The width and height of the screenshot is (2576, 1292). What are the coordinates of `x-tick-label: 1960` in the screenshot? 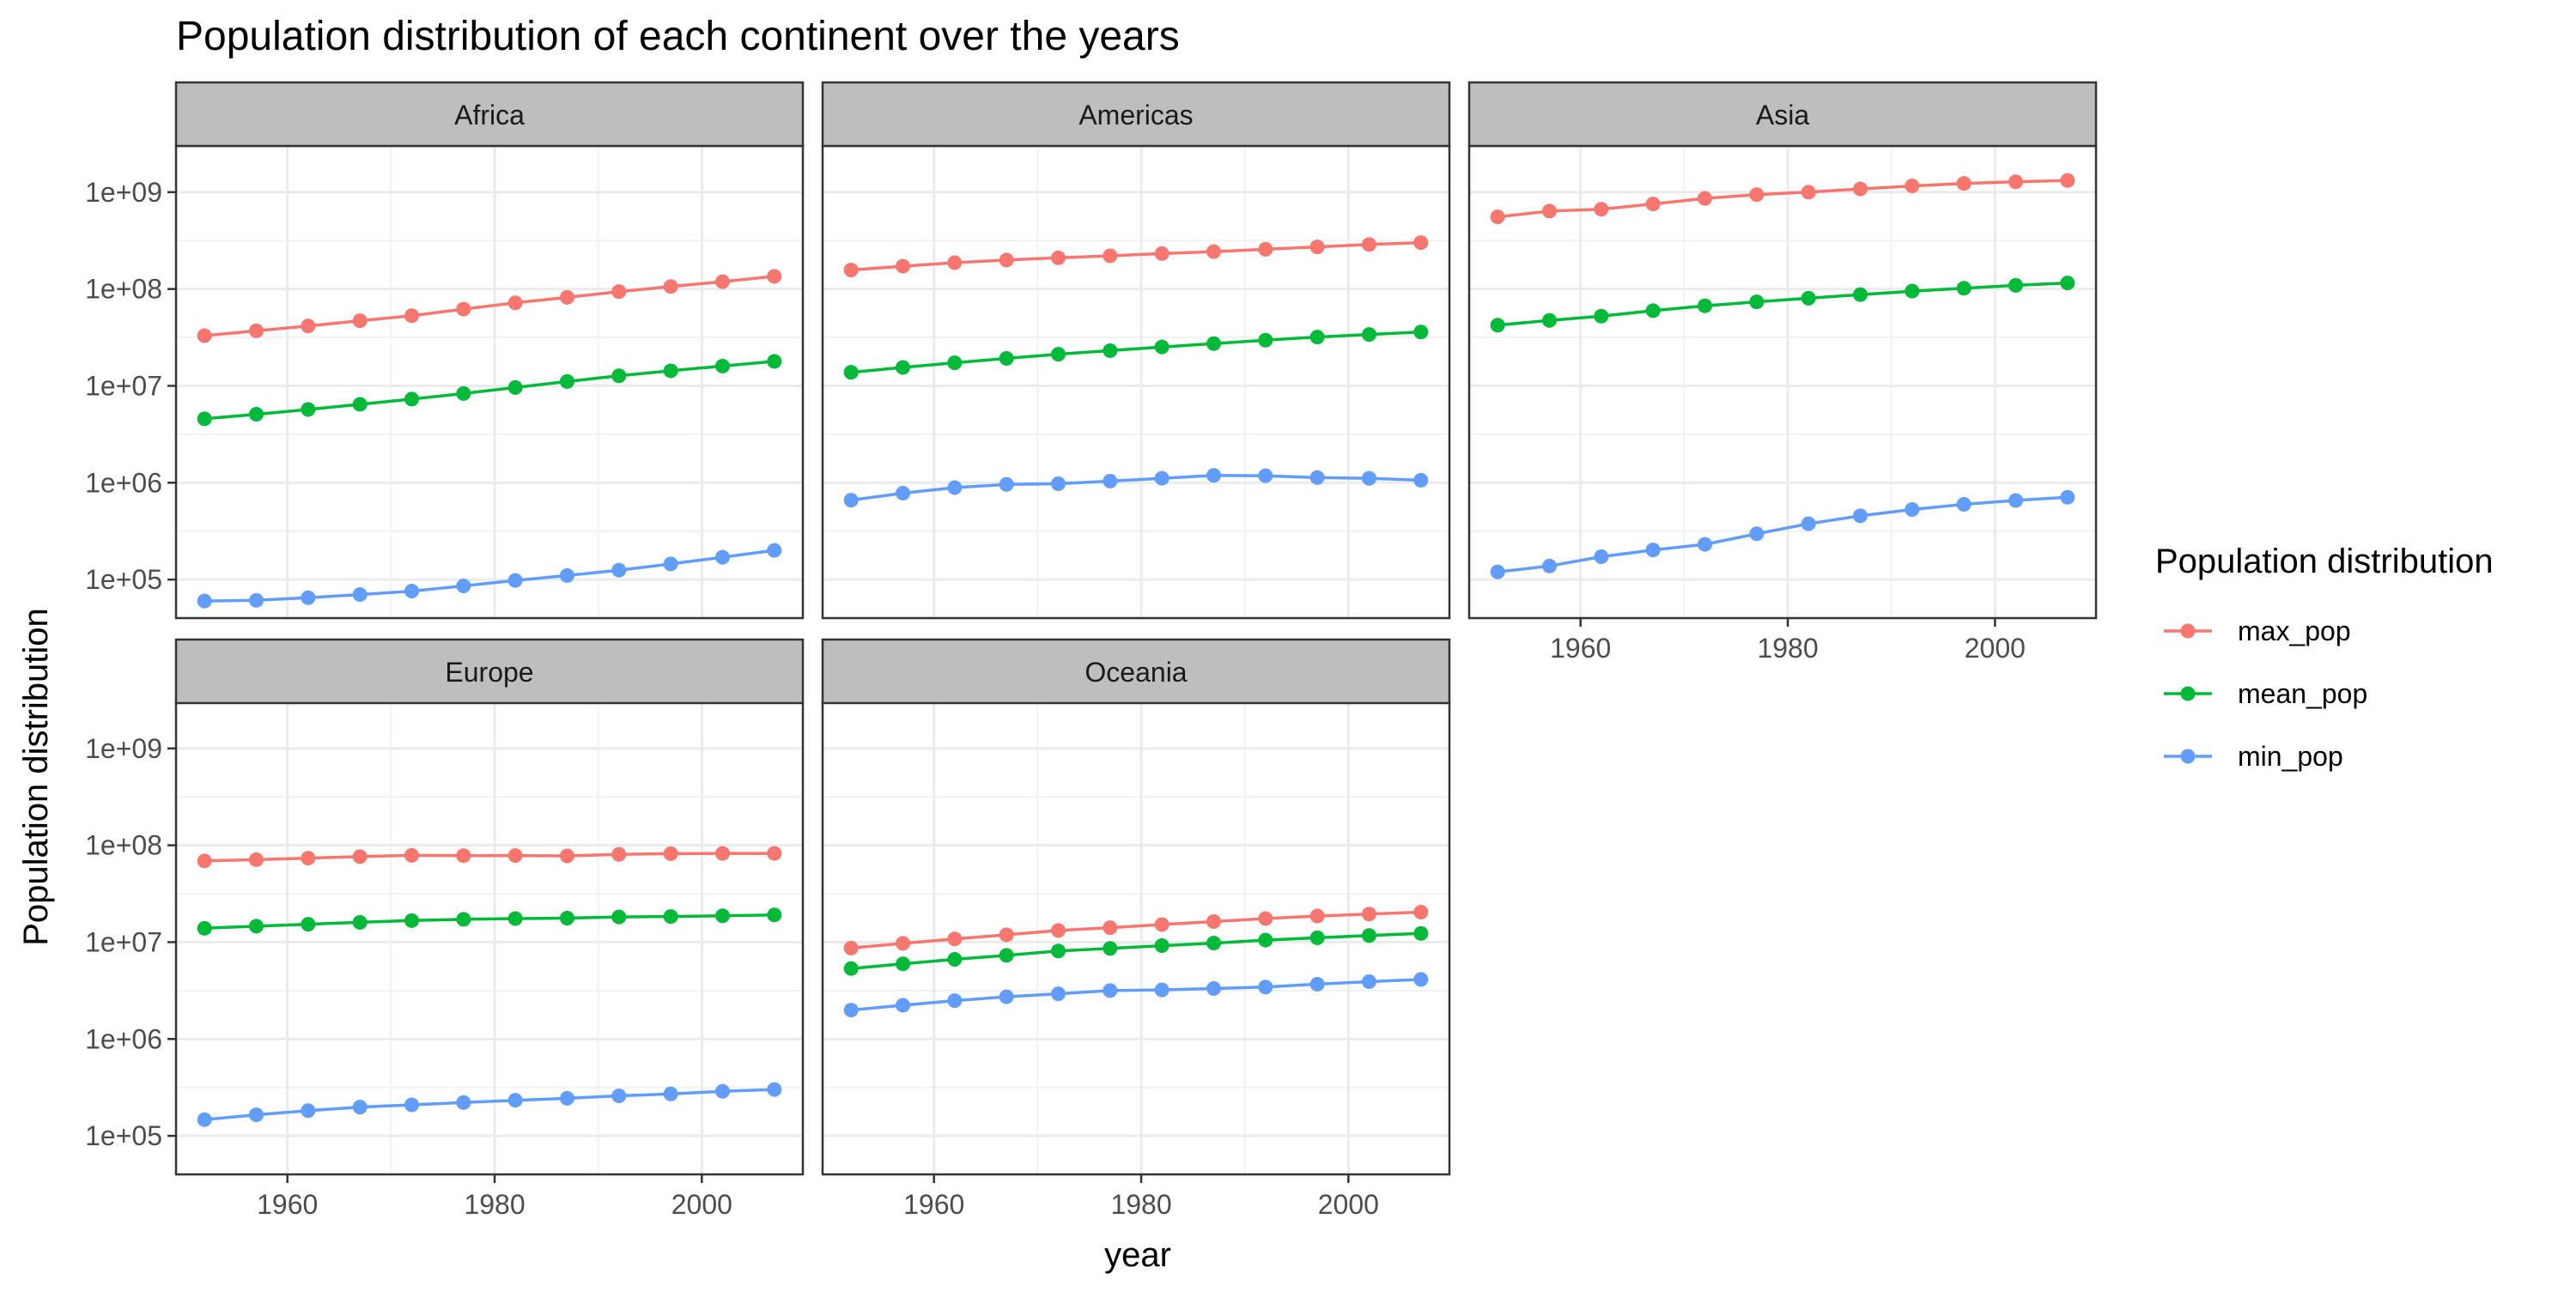 It's located at (933, 1204).